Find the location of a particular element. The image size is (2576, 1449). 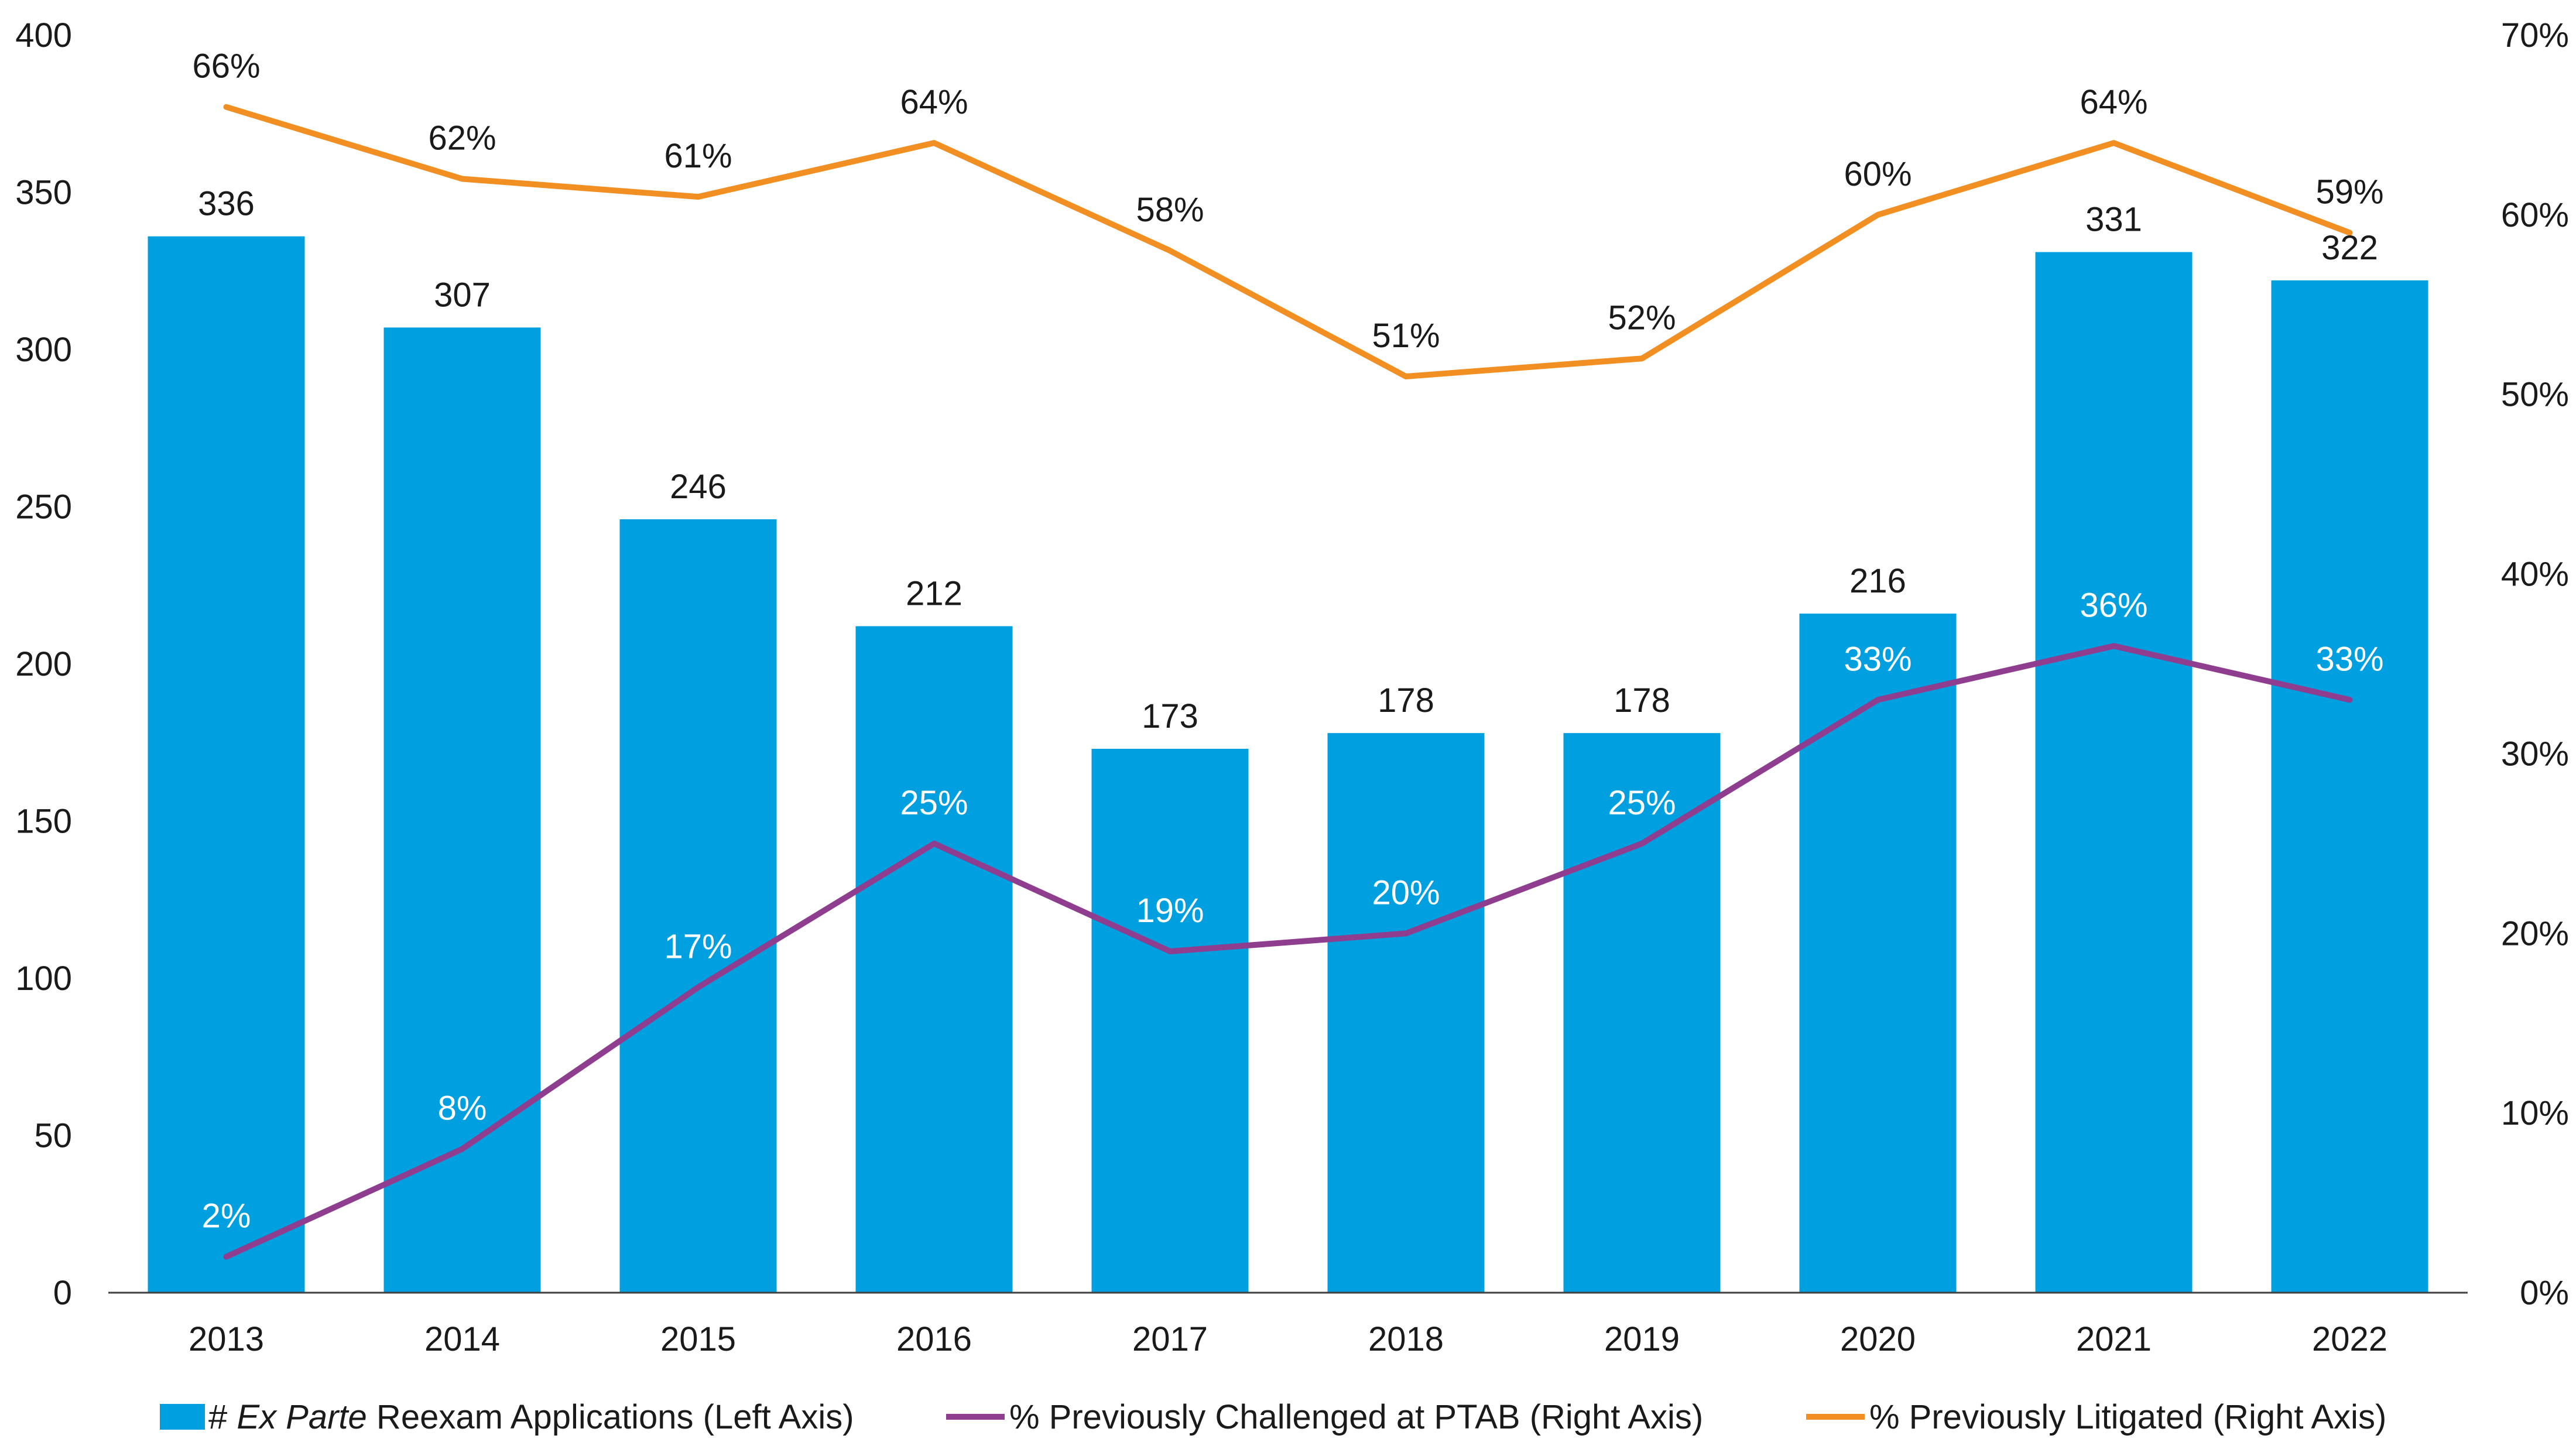

bar-label-2015: 246 is located at coordinates (698, 487).